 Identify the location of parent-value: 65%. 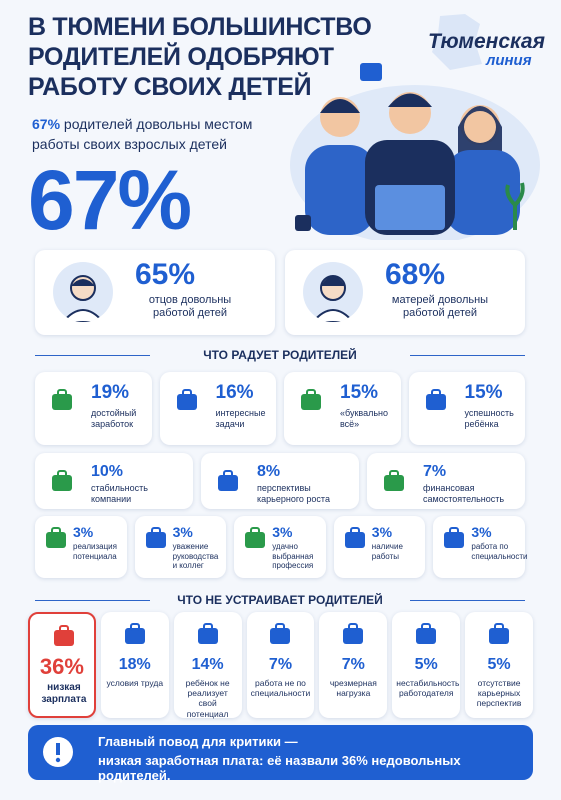
(165, 274).